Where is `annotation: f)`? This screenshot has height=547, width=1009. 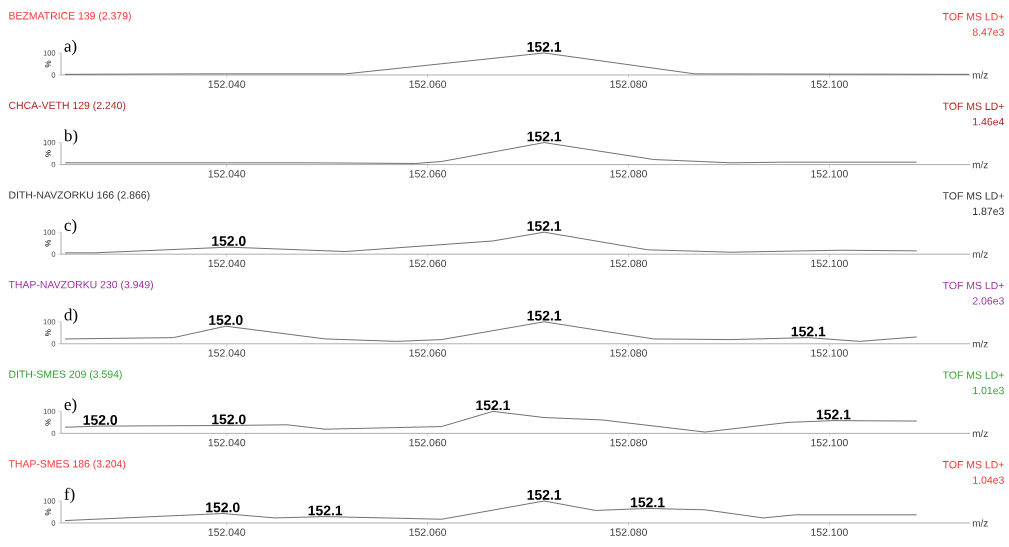 annotation: f) is located at coordinates (69, 495).